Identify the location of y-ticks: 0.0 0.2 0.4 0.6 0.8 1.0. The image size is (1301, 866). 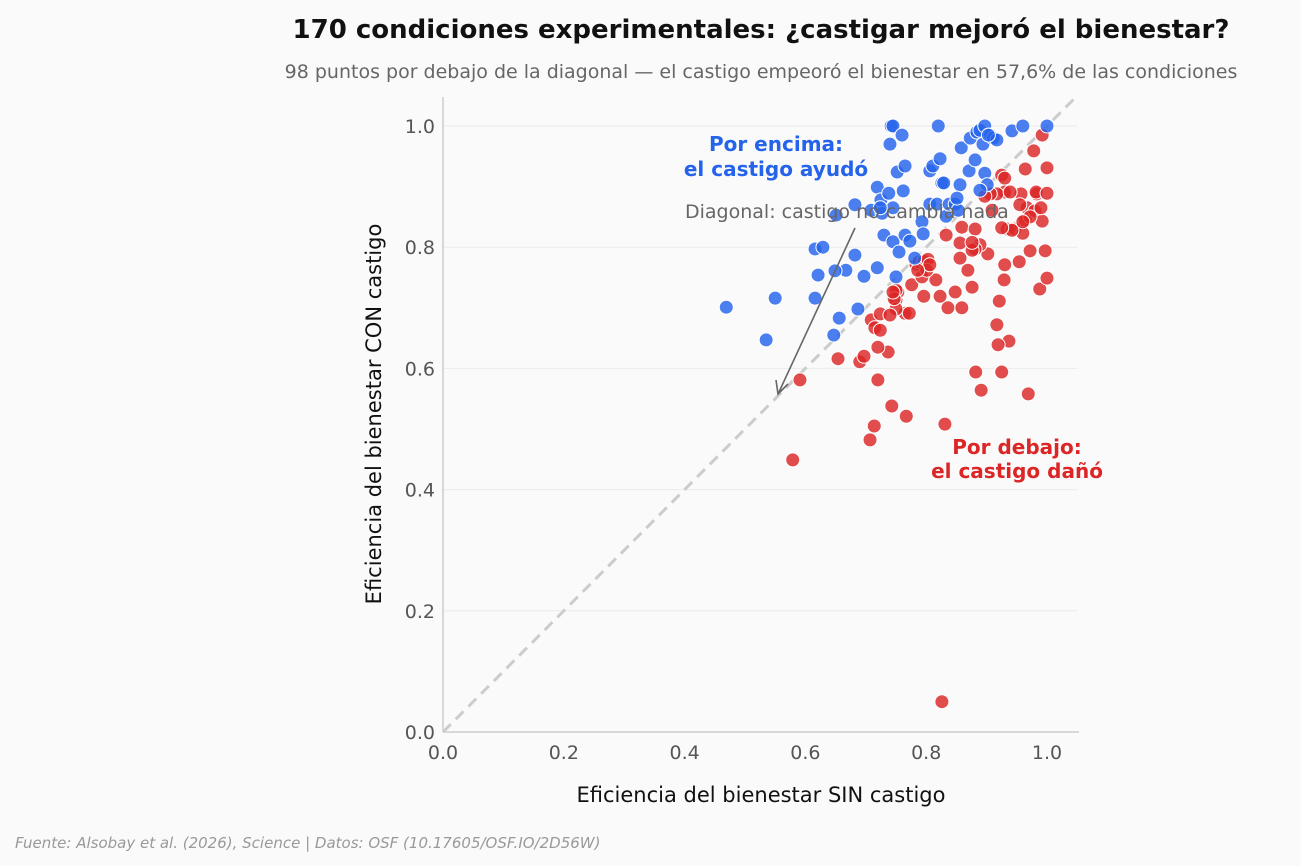
(420, 430).